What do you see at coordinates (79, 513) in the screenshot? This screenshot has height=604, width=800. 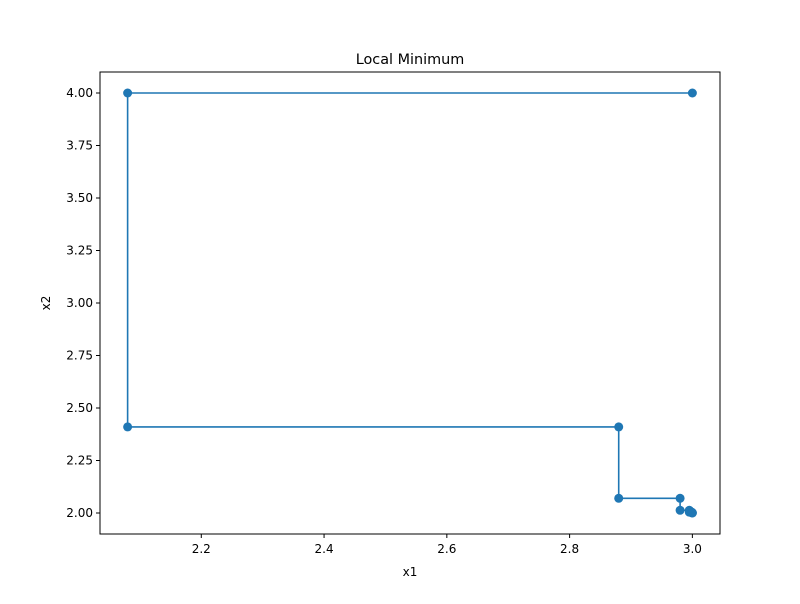 I see `y-tick-label: 2.00` at bounding box center [79, 513].